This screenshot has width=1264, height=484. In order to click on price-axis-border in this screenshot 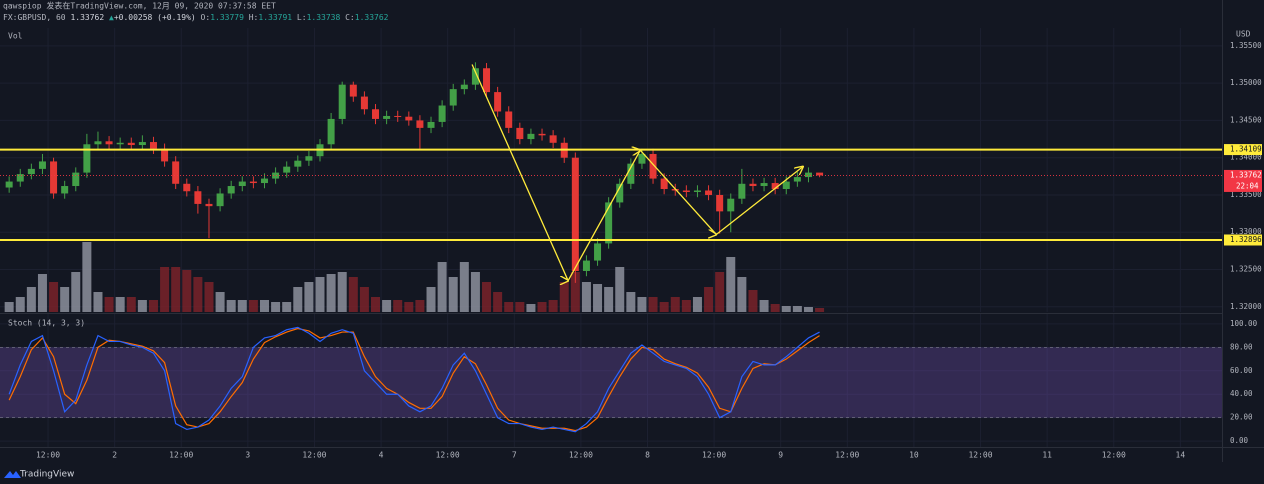, I will do `click(1222, 231)`.